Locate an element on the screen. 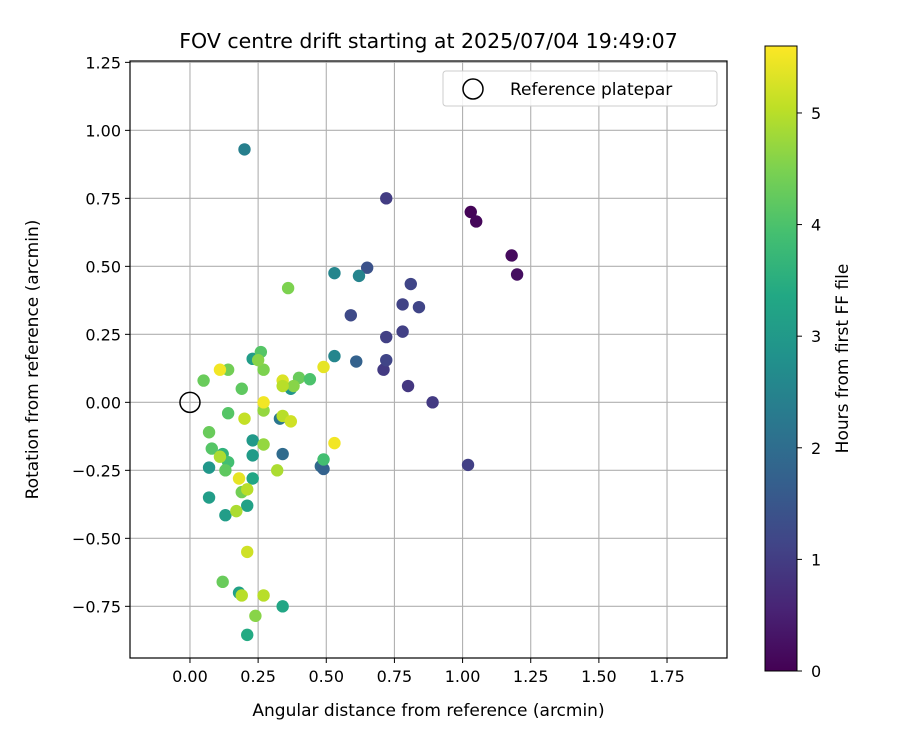  colorbar: 0 1 2 3 4 5 Hours from first FF file is located at coordinates (808, 363).